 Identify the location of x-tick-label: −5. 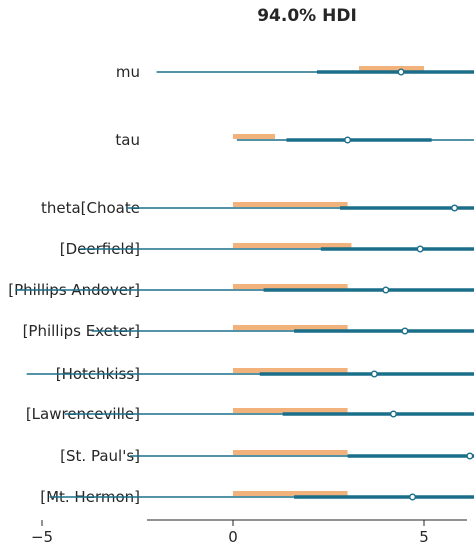
(42, 537).